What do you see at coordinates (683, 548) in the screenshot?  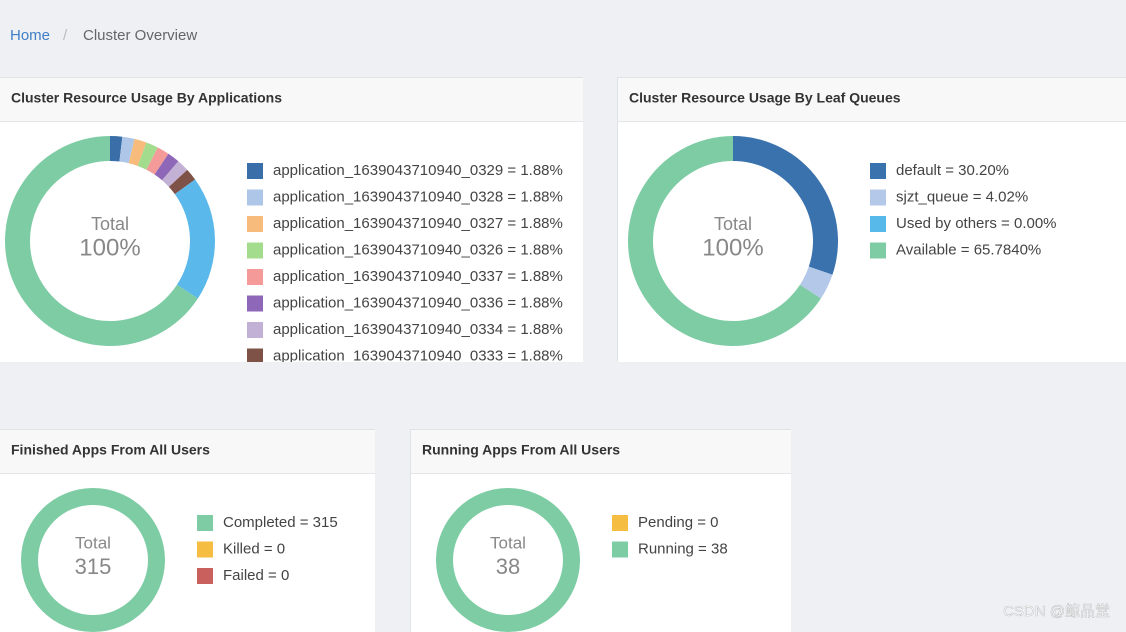 I see `legend-label: Running = 38` at bounding box center [683, 548].